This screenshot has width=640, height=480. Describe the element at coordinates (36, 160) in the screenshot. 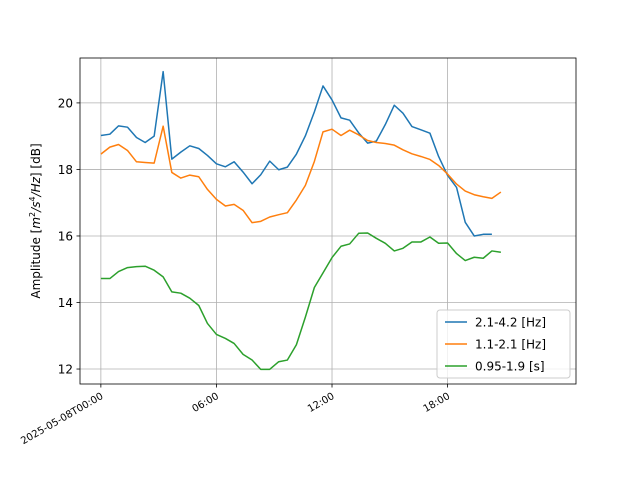

I see `y-axis-label-suffix: ] [dB]` at that location.